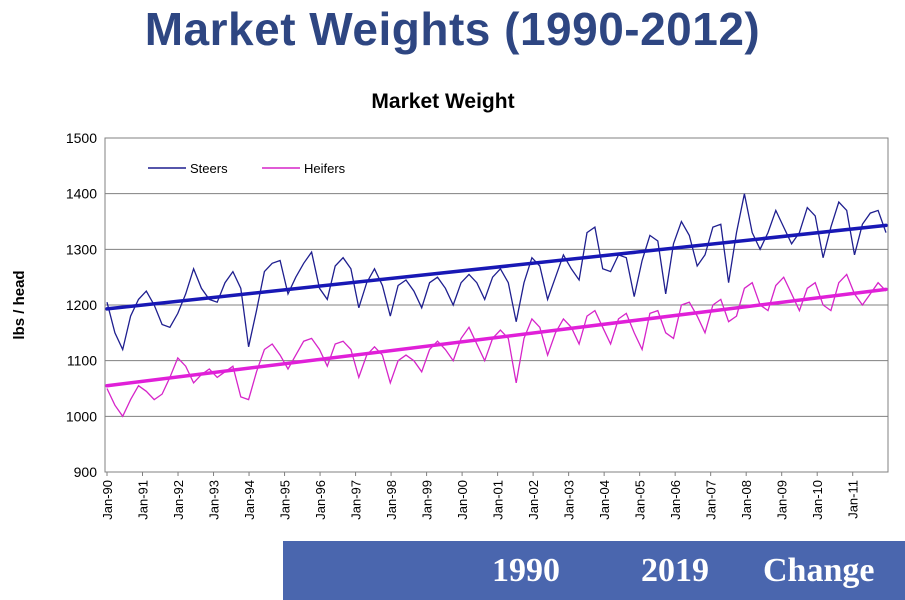 Image resolution: width=905 pixels, height=600 pixels. What do you see at coordinates (356, 500) in the screenshot?
I see `x-tick-label: Jan-97` at bounding box center [356, 500].